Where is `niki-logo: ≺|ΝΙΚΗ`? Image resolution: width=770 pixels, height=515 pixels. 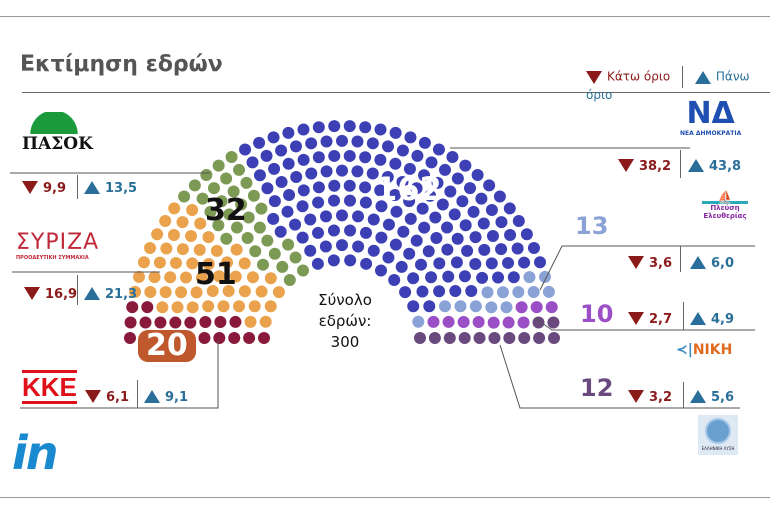
niki-logo: ≺|ΝΙΚΗ is located at coordinates (704, 350).